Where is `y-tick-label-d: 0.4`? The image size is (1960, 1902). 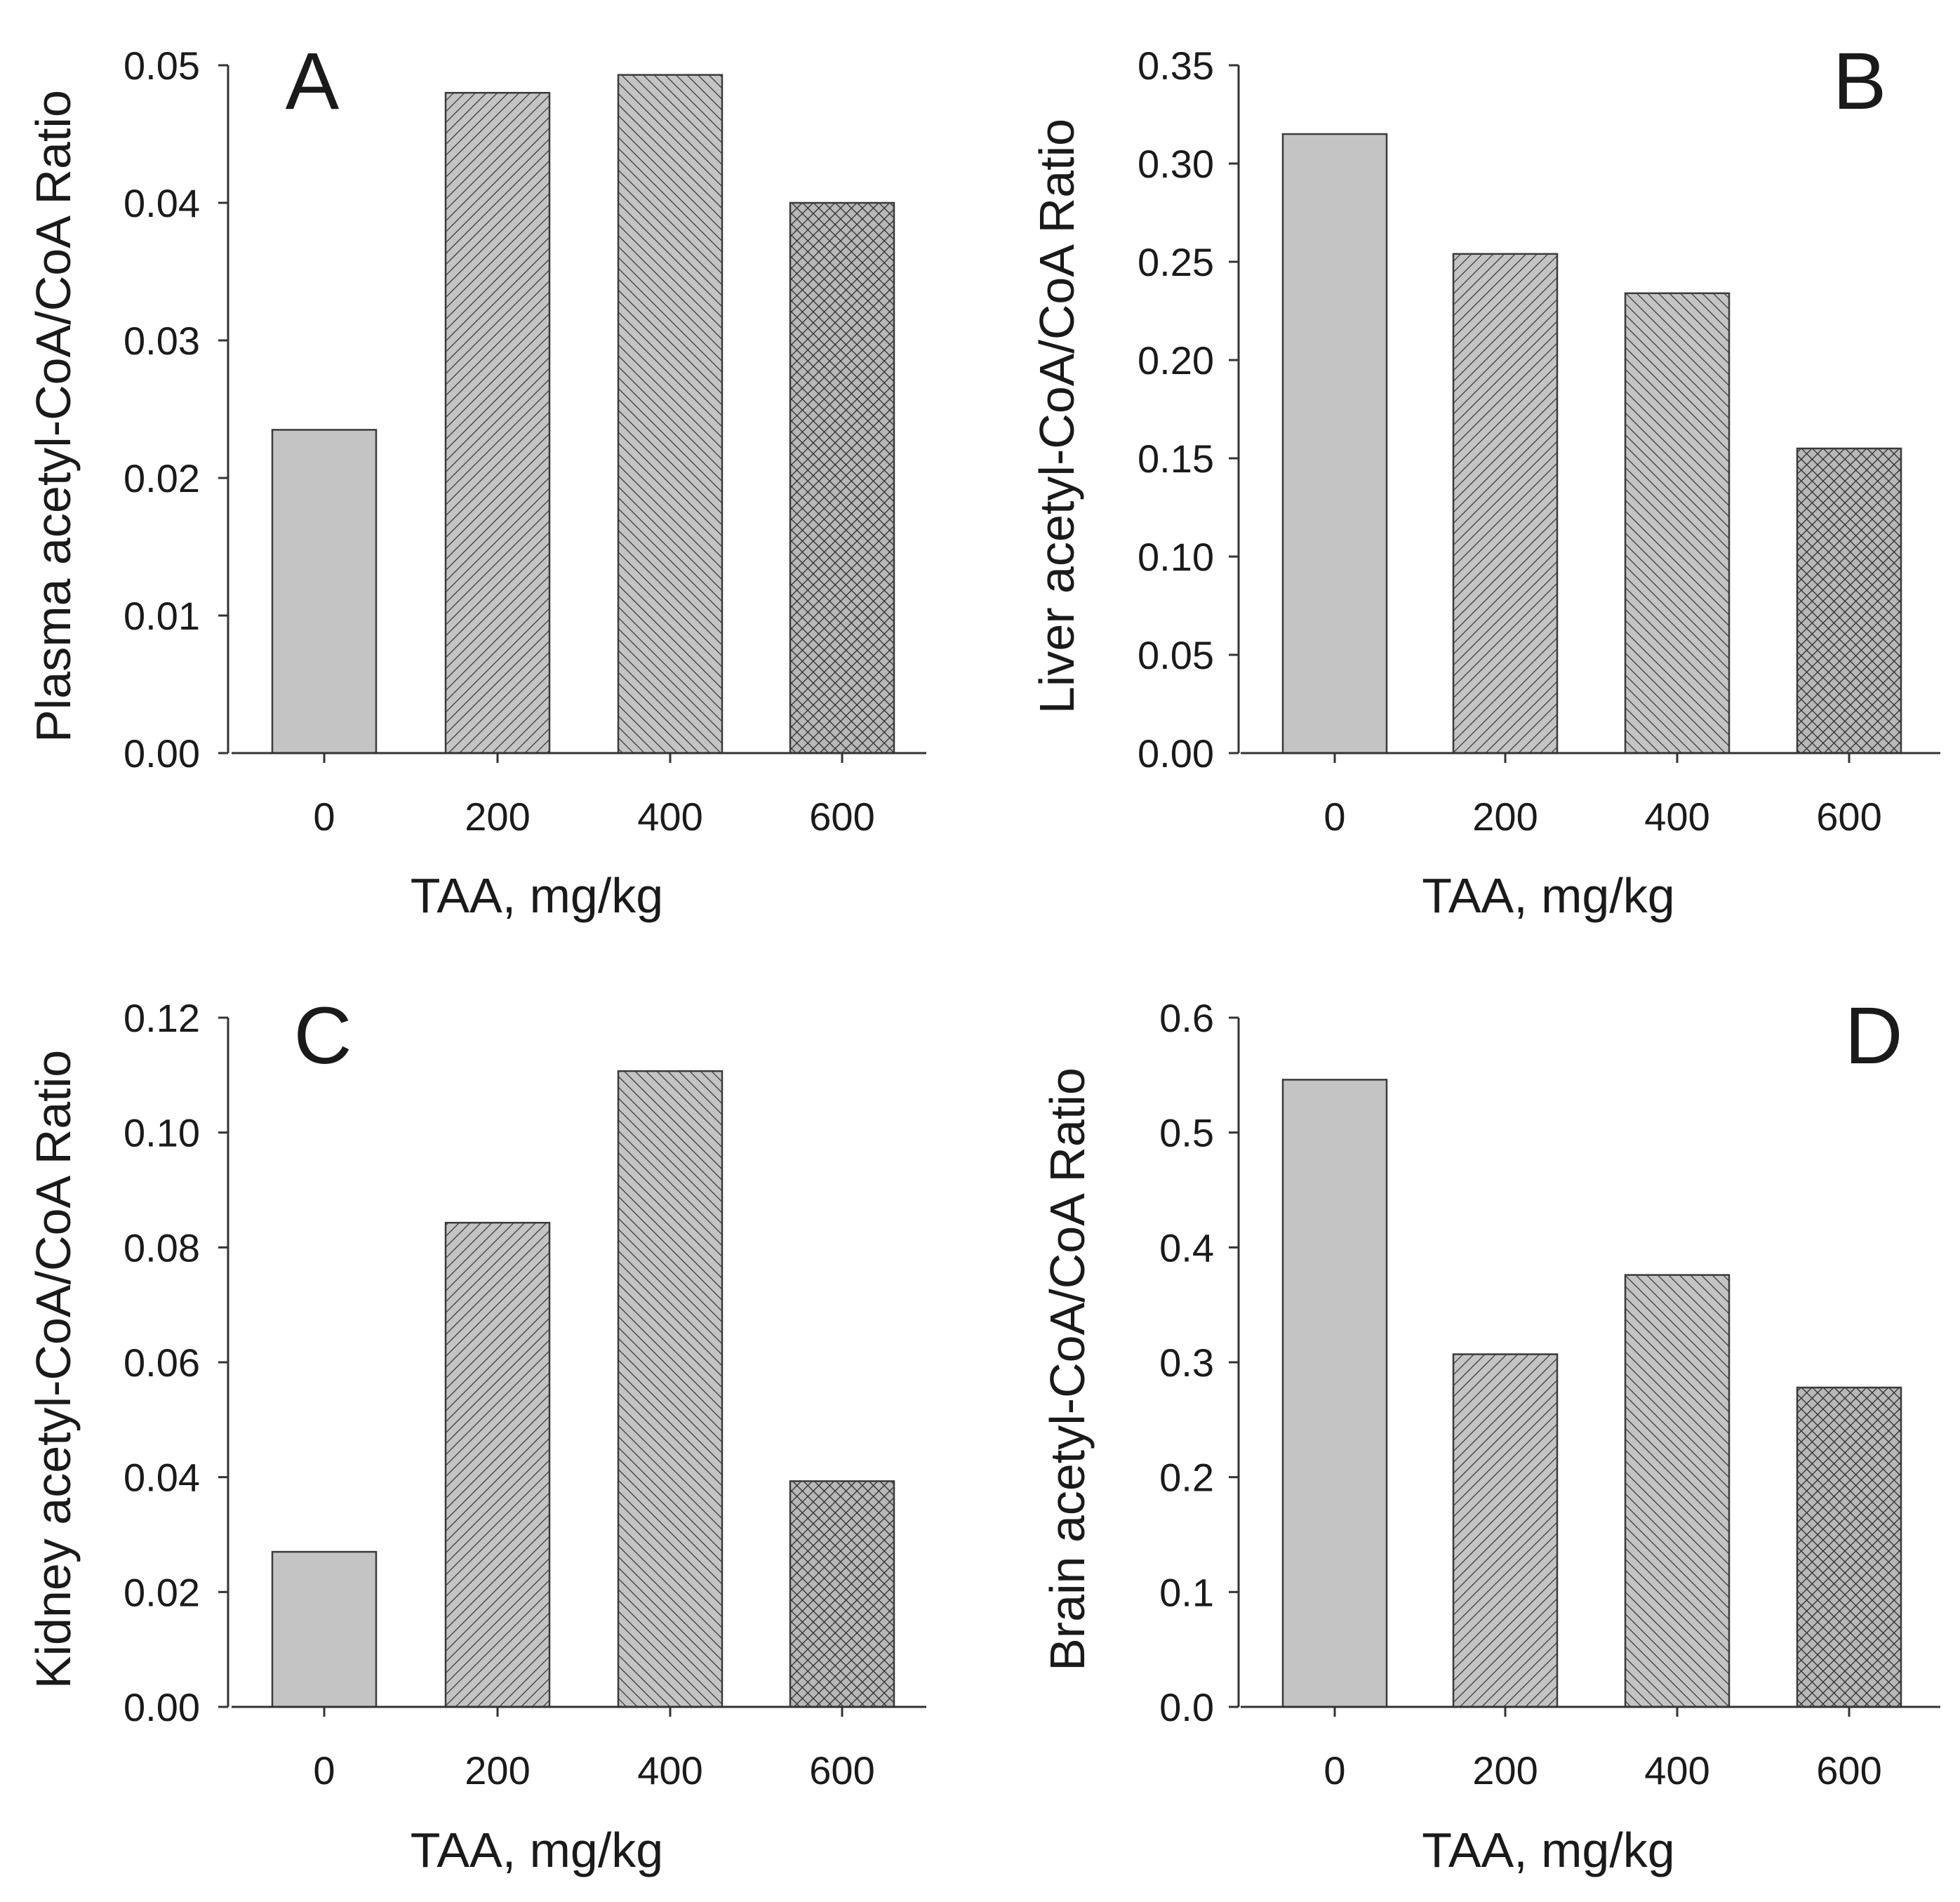
y-tick-label-d: 0.4 is located at coordinates (1186, 1248).